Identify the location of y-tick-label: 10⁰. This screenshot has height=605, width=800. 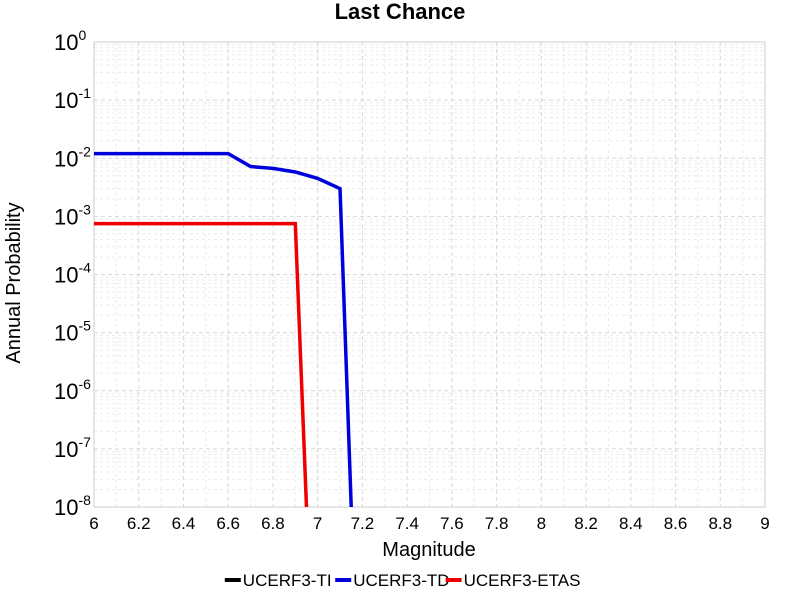
(70, 41).